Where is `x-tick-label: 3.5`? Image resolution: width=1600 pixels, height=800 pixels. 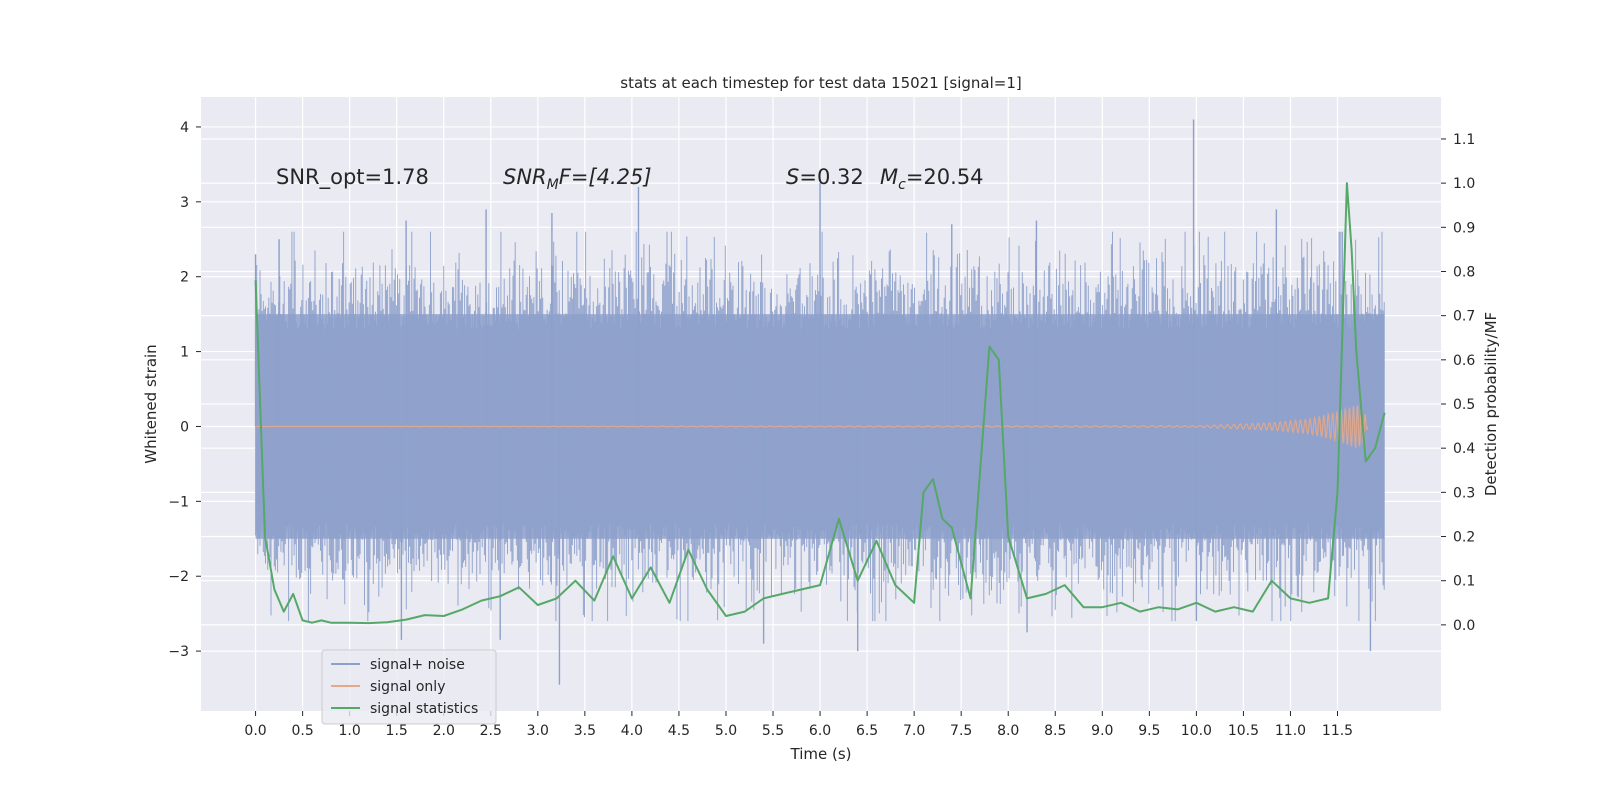
x-tick-label: 3.5 is located at coordinates (585, 731).